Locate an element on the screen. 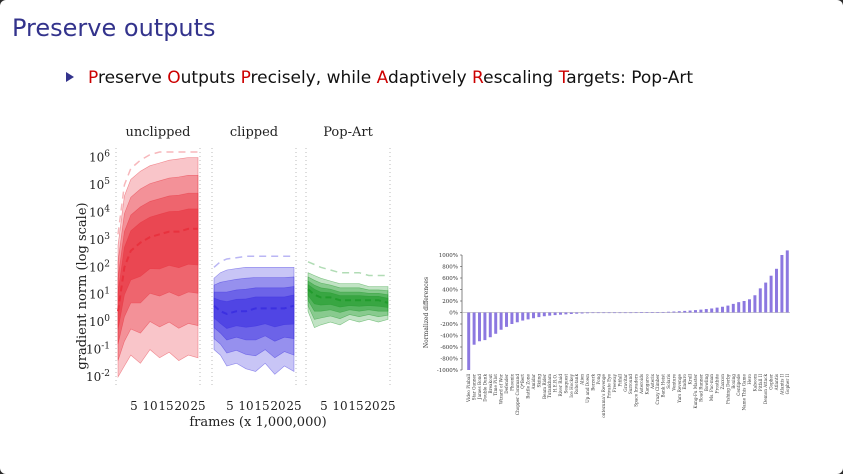 The image size is (843, 474). x-tick-label: Asteroids is located at coordinates (641, 384).